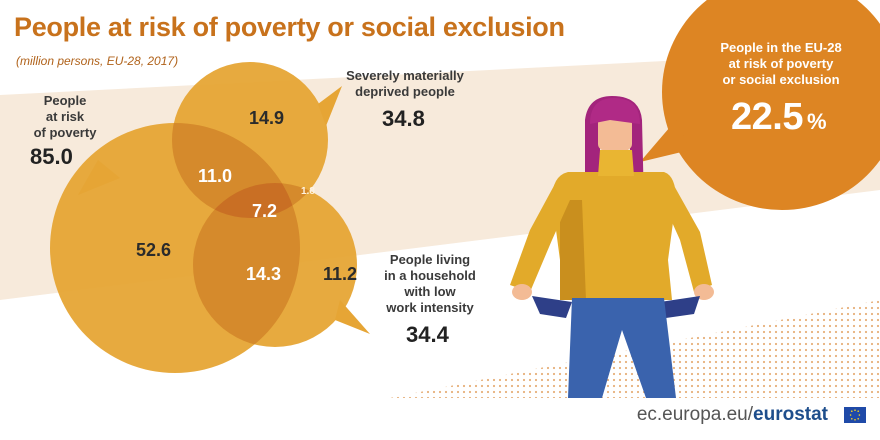  I want to click on bubble-unit: %, so click(816, 121).